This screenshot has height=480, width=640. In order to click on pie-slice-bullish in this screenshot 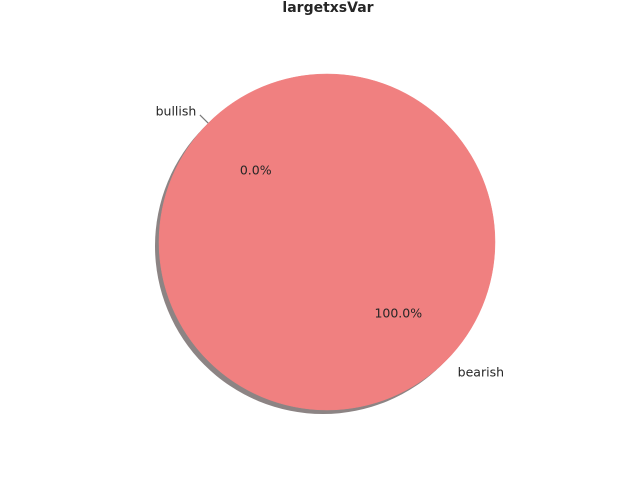, I will do `click(204, 119)`.